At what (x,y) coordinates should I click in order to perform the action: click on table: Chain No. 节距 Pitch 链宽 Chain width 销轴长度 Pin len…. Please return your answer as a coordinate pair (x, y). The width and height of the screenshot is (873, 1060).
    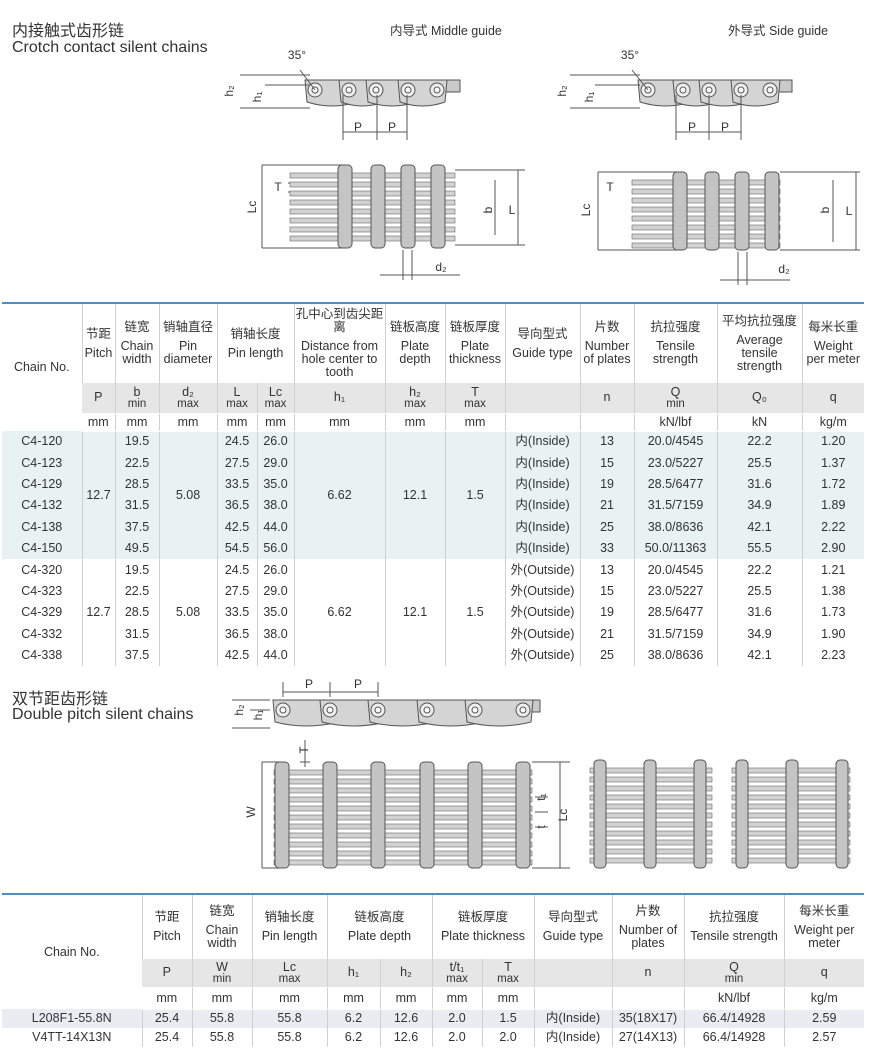
    Looking at the image, I should click on (433, 970).